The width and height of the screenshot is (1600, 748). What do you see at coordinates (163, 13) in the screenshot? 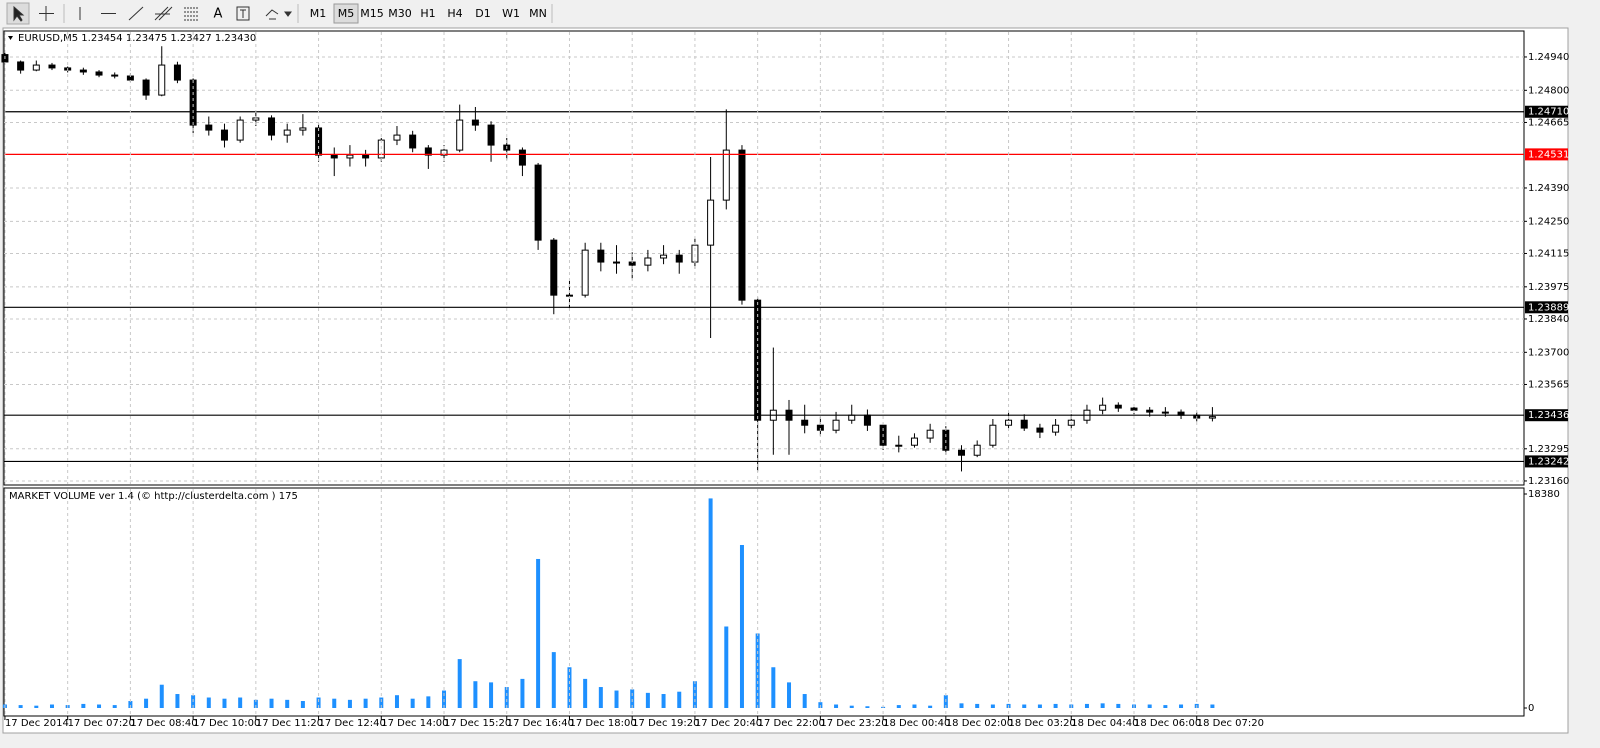
I see `channel-icon` at bounding box center [163, 13].